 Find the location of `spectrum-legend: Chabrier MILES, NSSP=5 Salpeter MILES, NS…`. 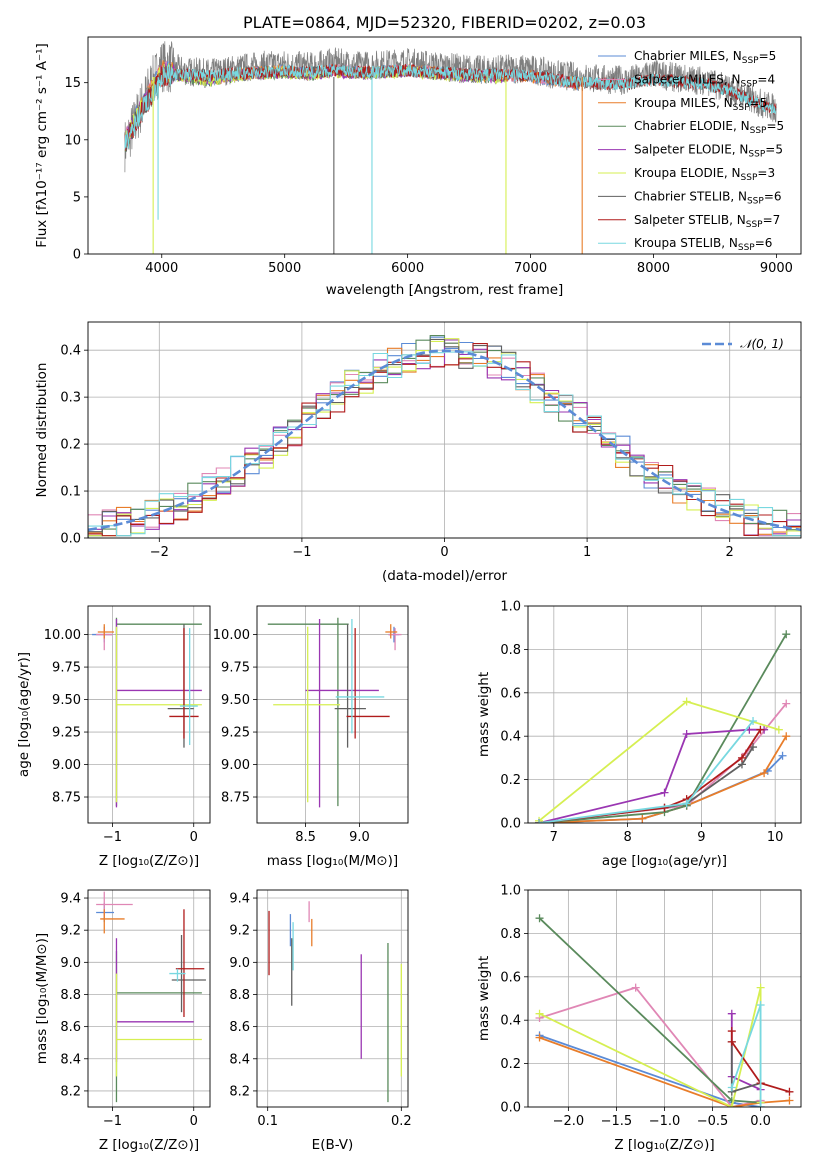

spectrum-legend: Chabrier MILES, NSSP=5 Salpeter MILES, NS… is located at coordinates (691, 151).